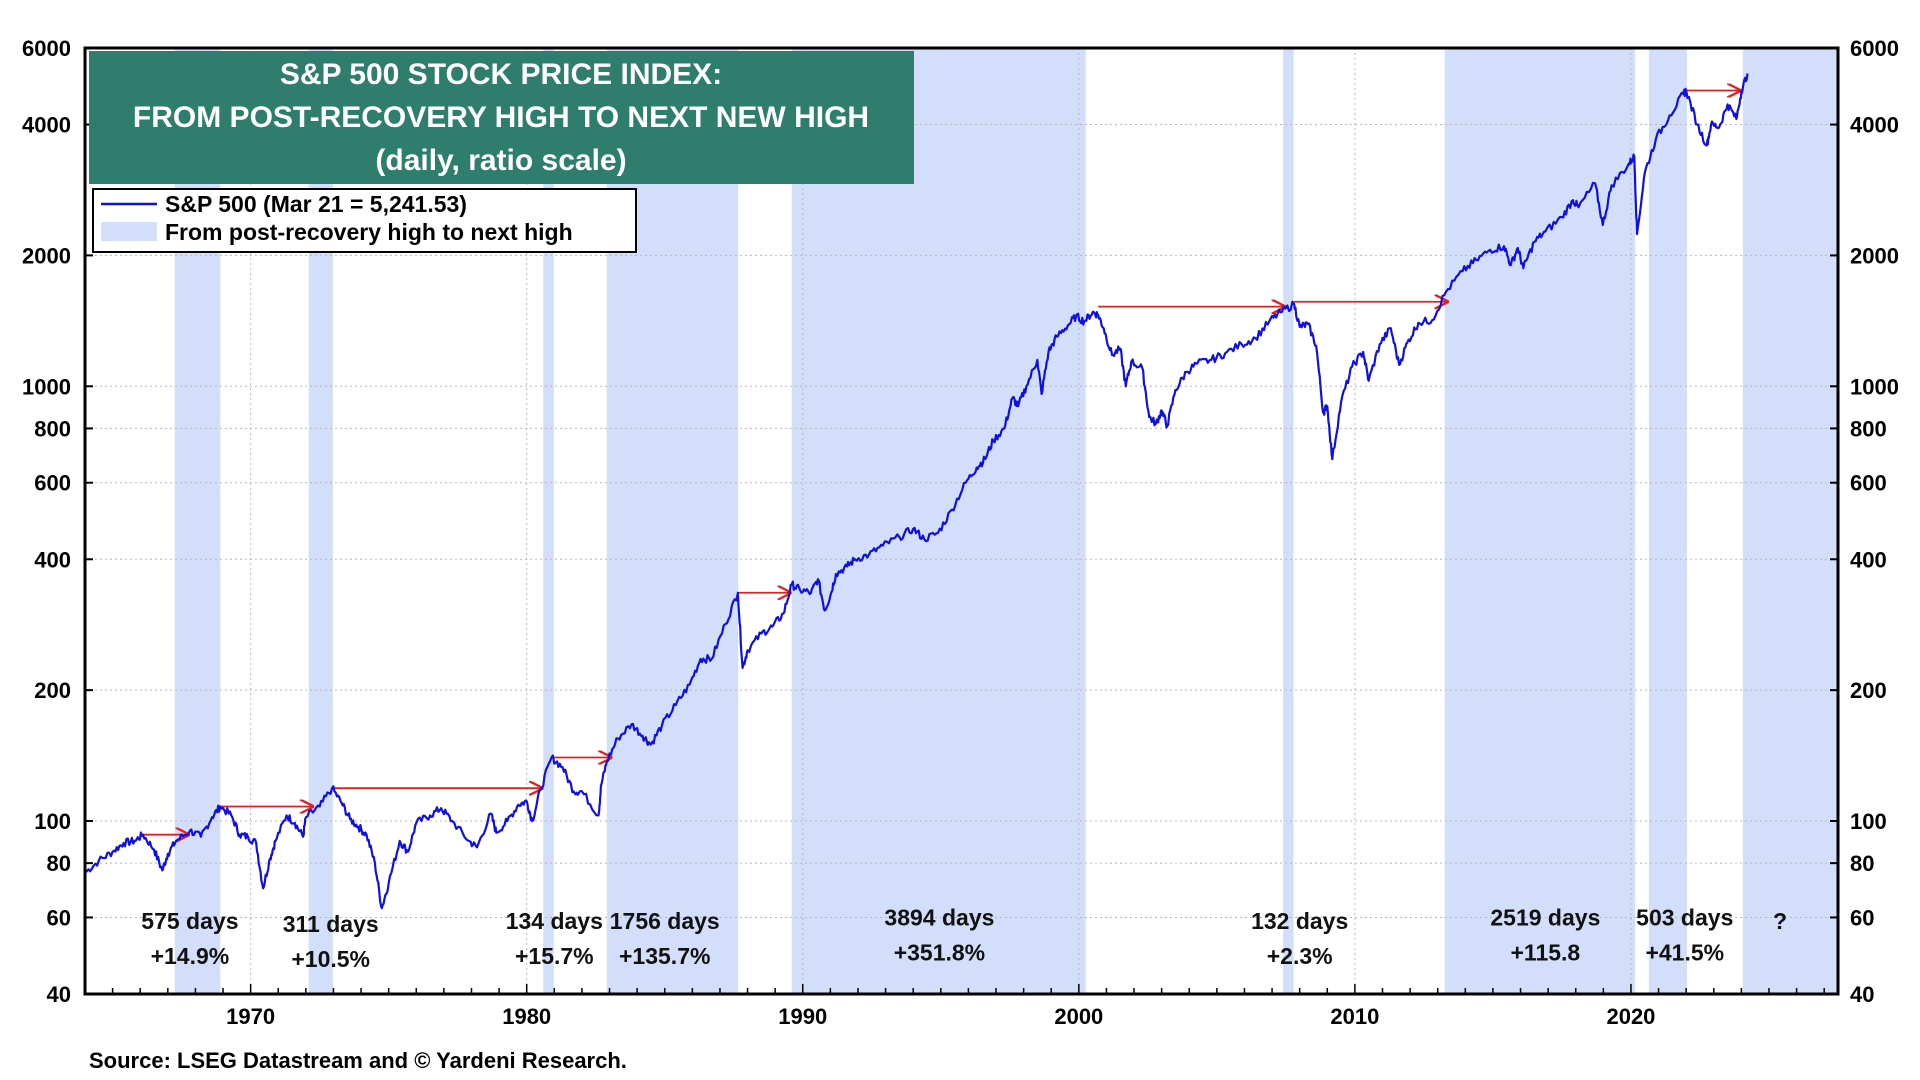 The width and height of the screenshot is (1920, 1080). I want to click on y-tick-label-right-400: 400, so click(1868, 559).